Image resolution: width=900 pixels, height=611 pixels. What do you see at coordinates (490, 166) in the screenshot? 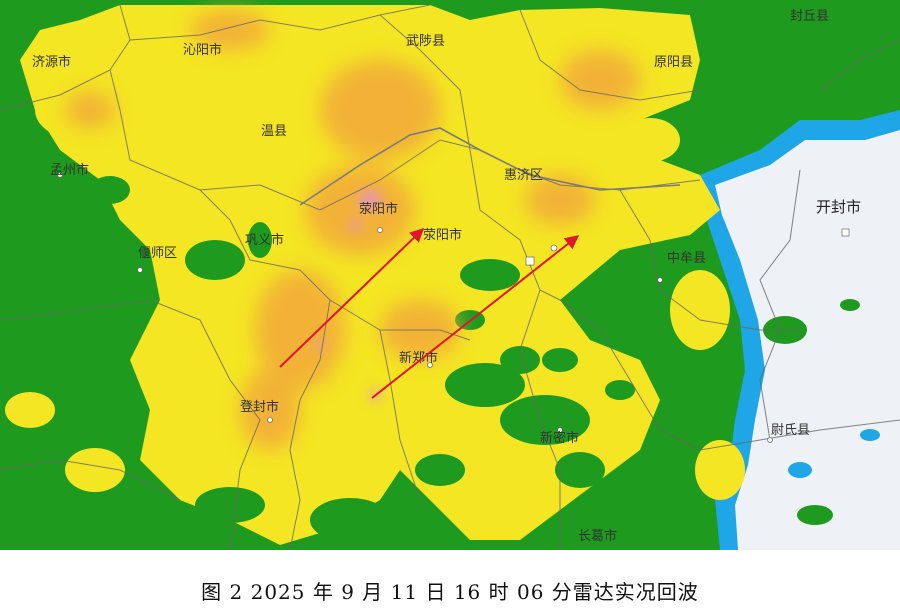
I see `yellow-river` at bounding box center [490, 166].